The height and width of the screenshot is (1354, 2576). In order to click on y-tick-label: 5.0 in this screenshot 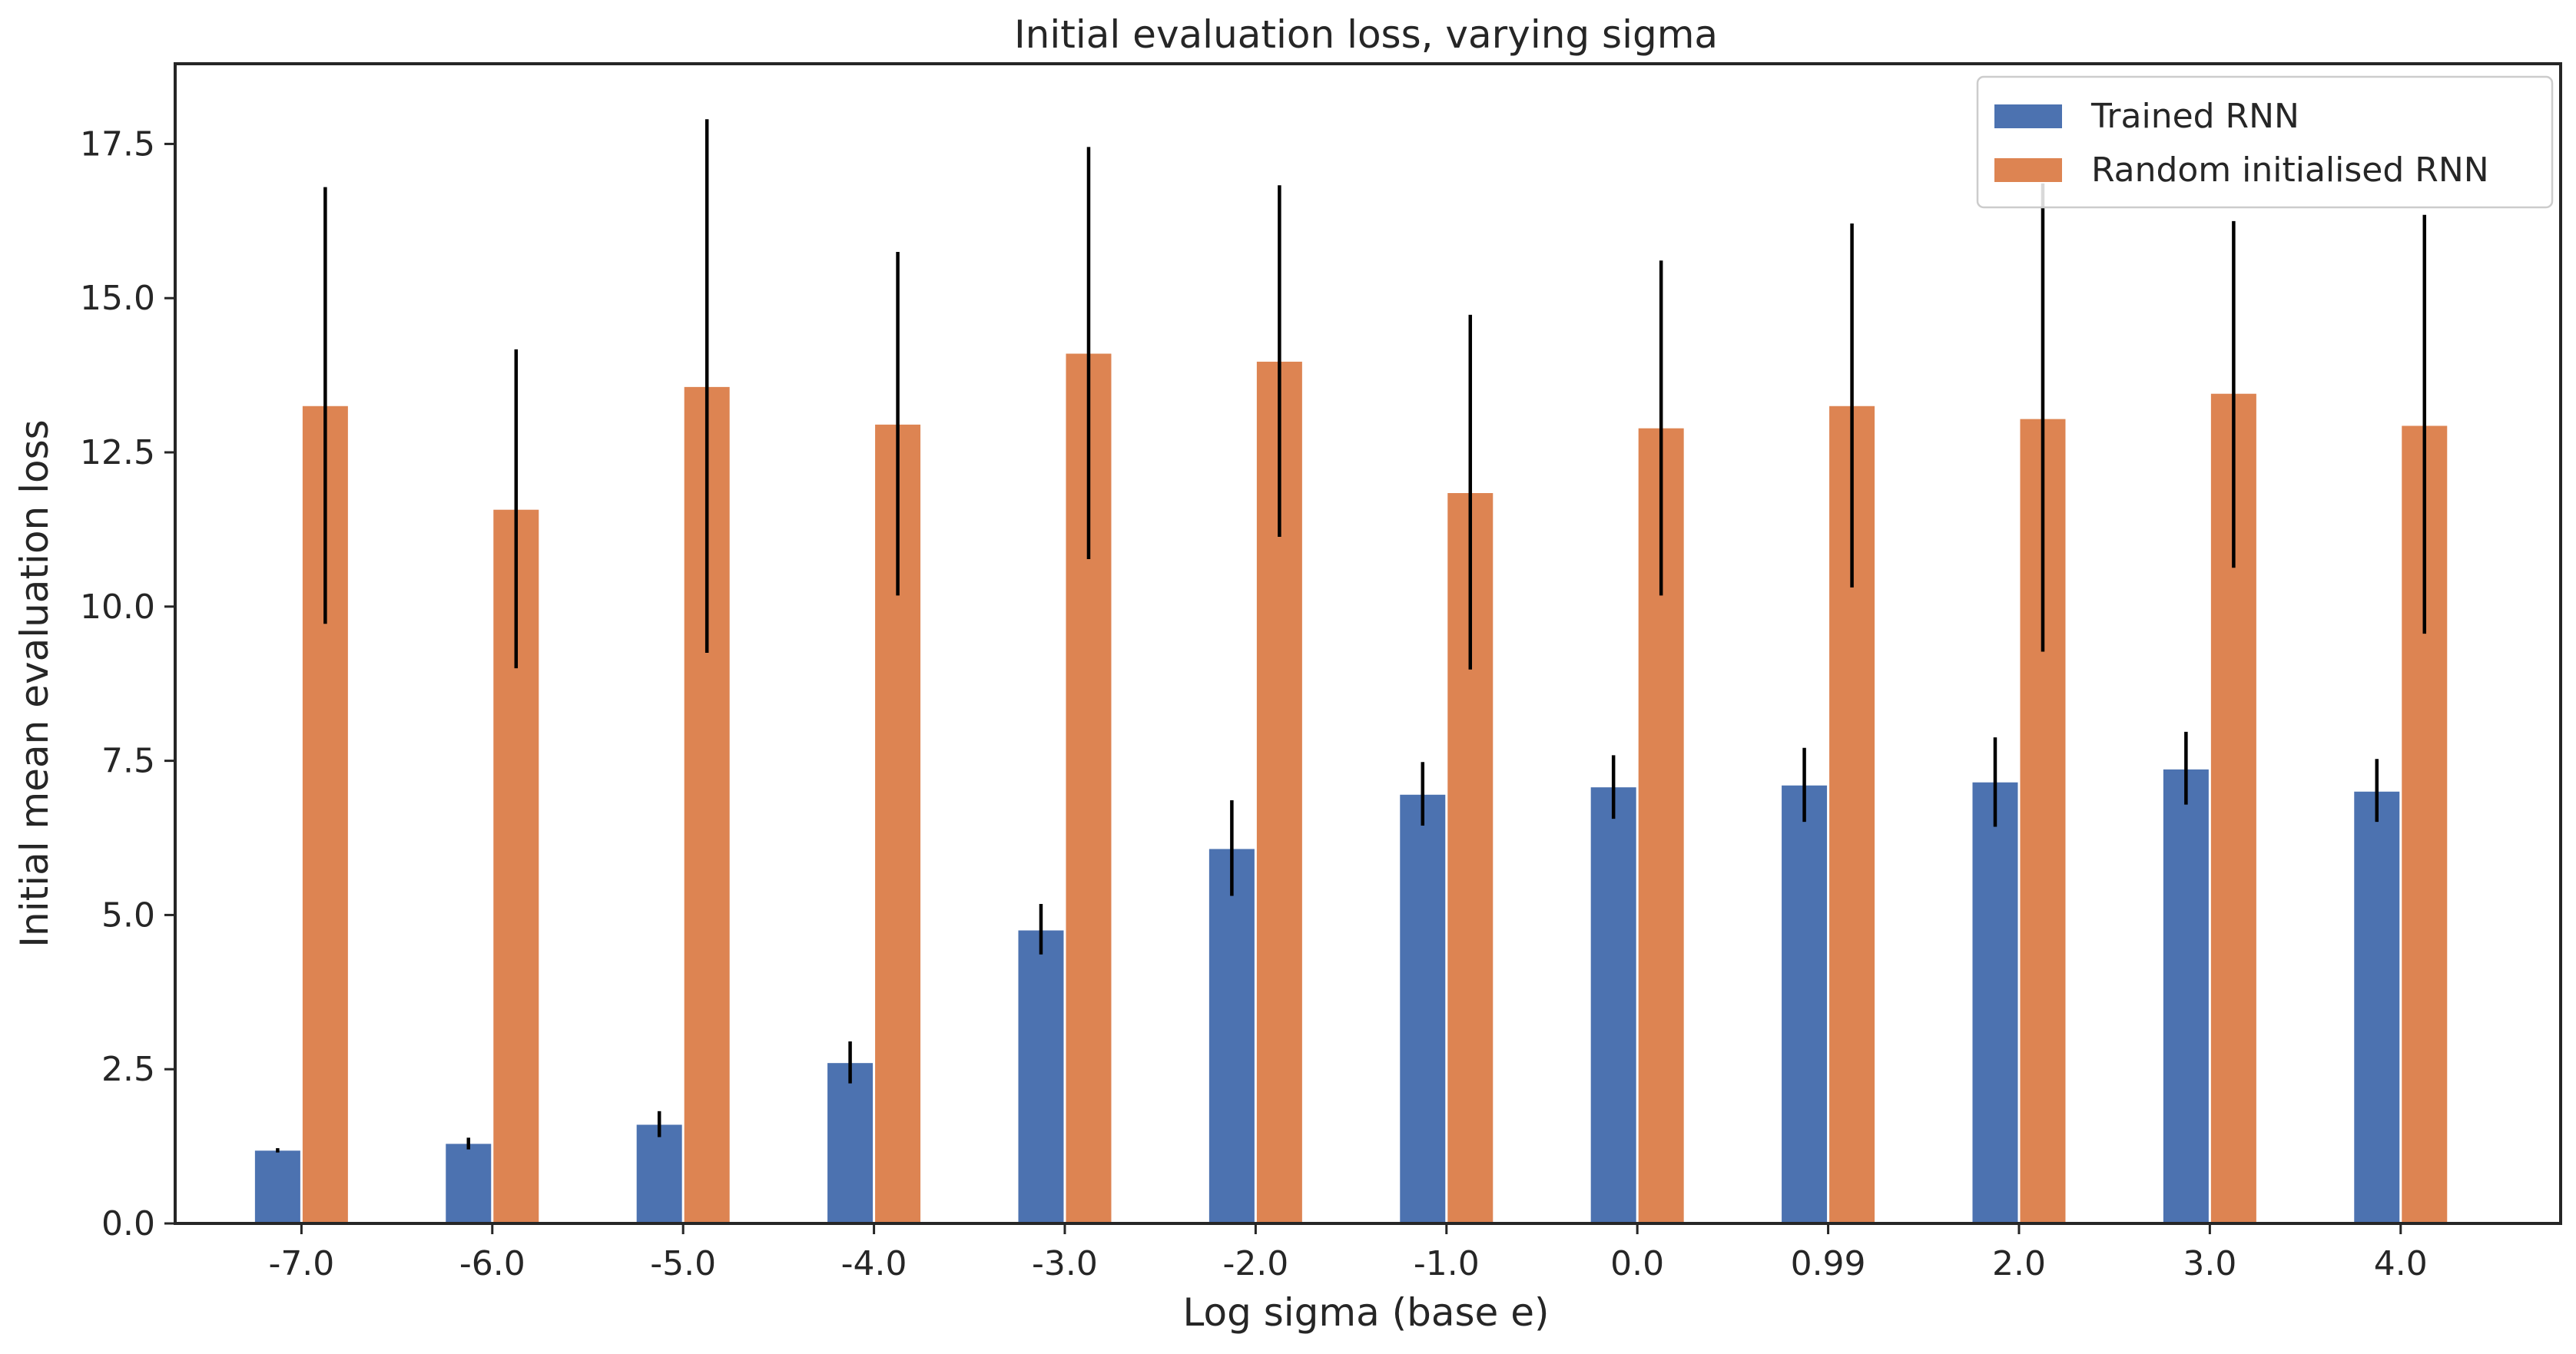, I will do `click(128, 915)`.